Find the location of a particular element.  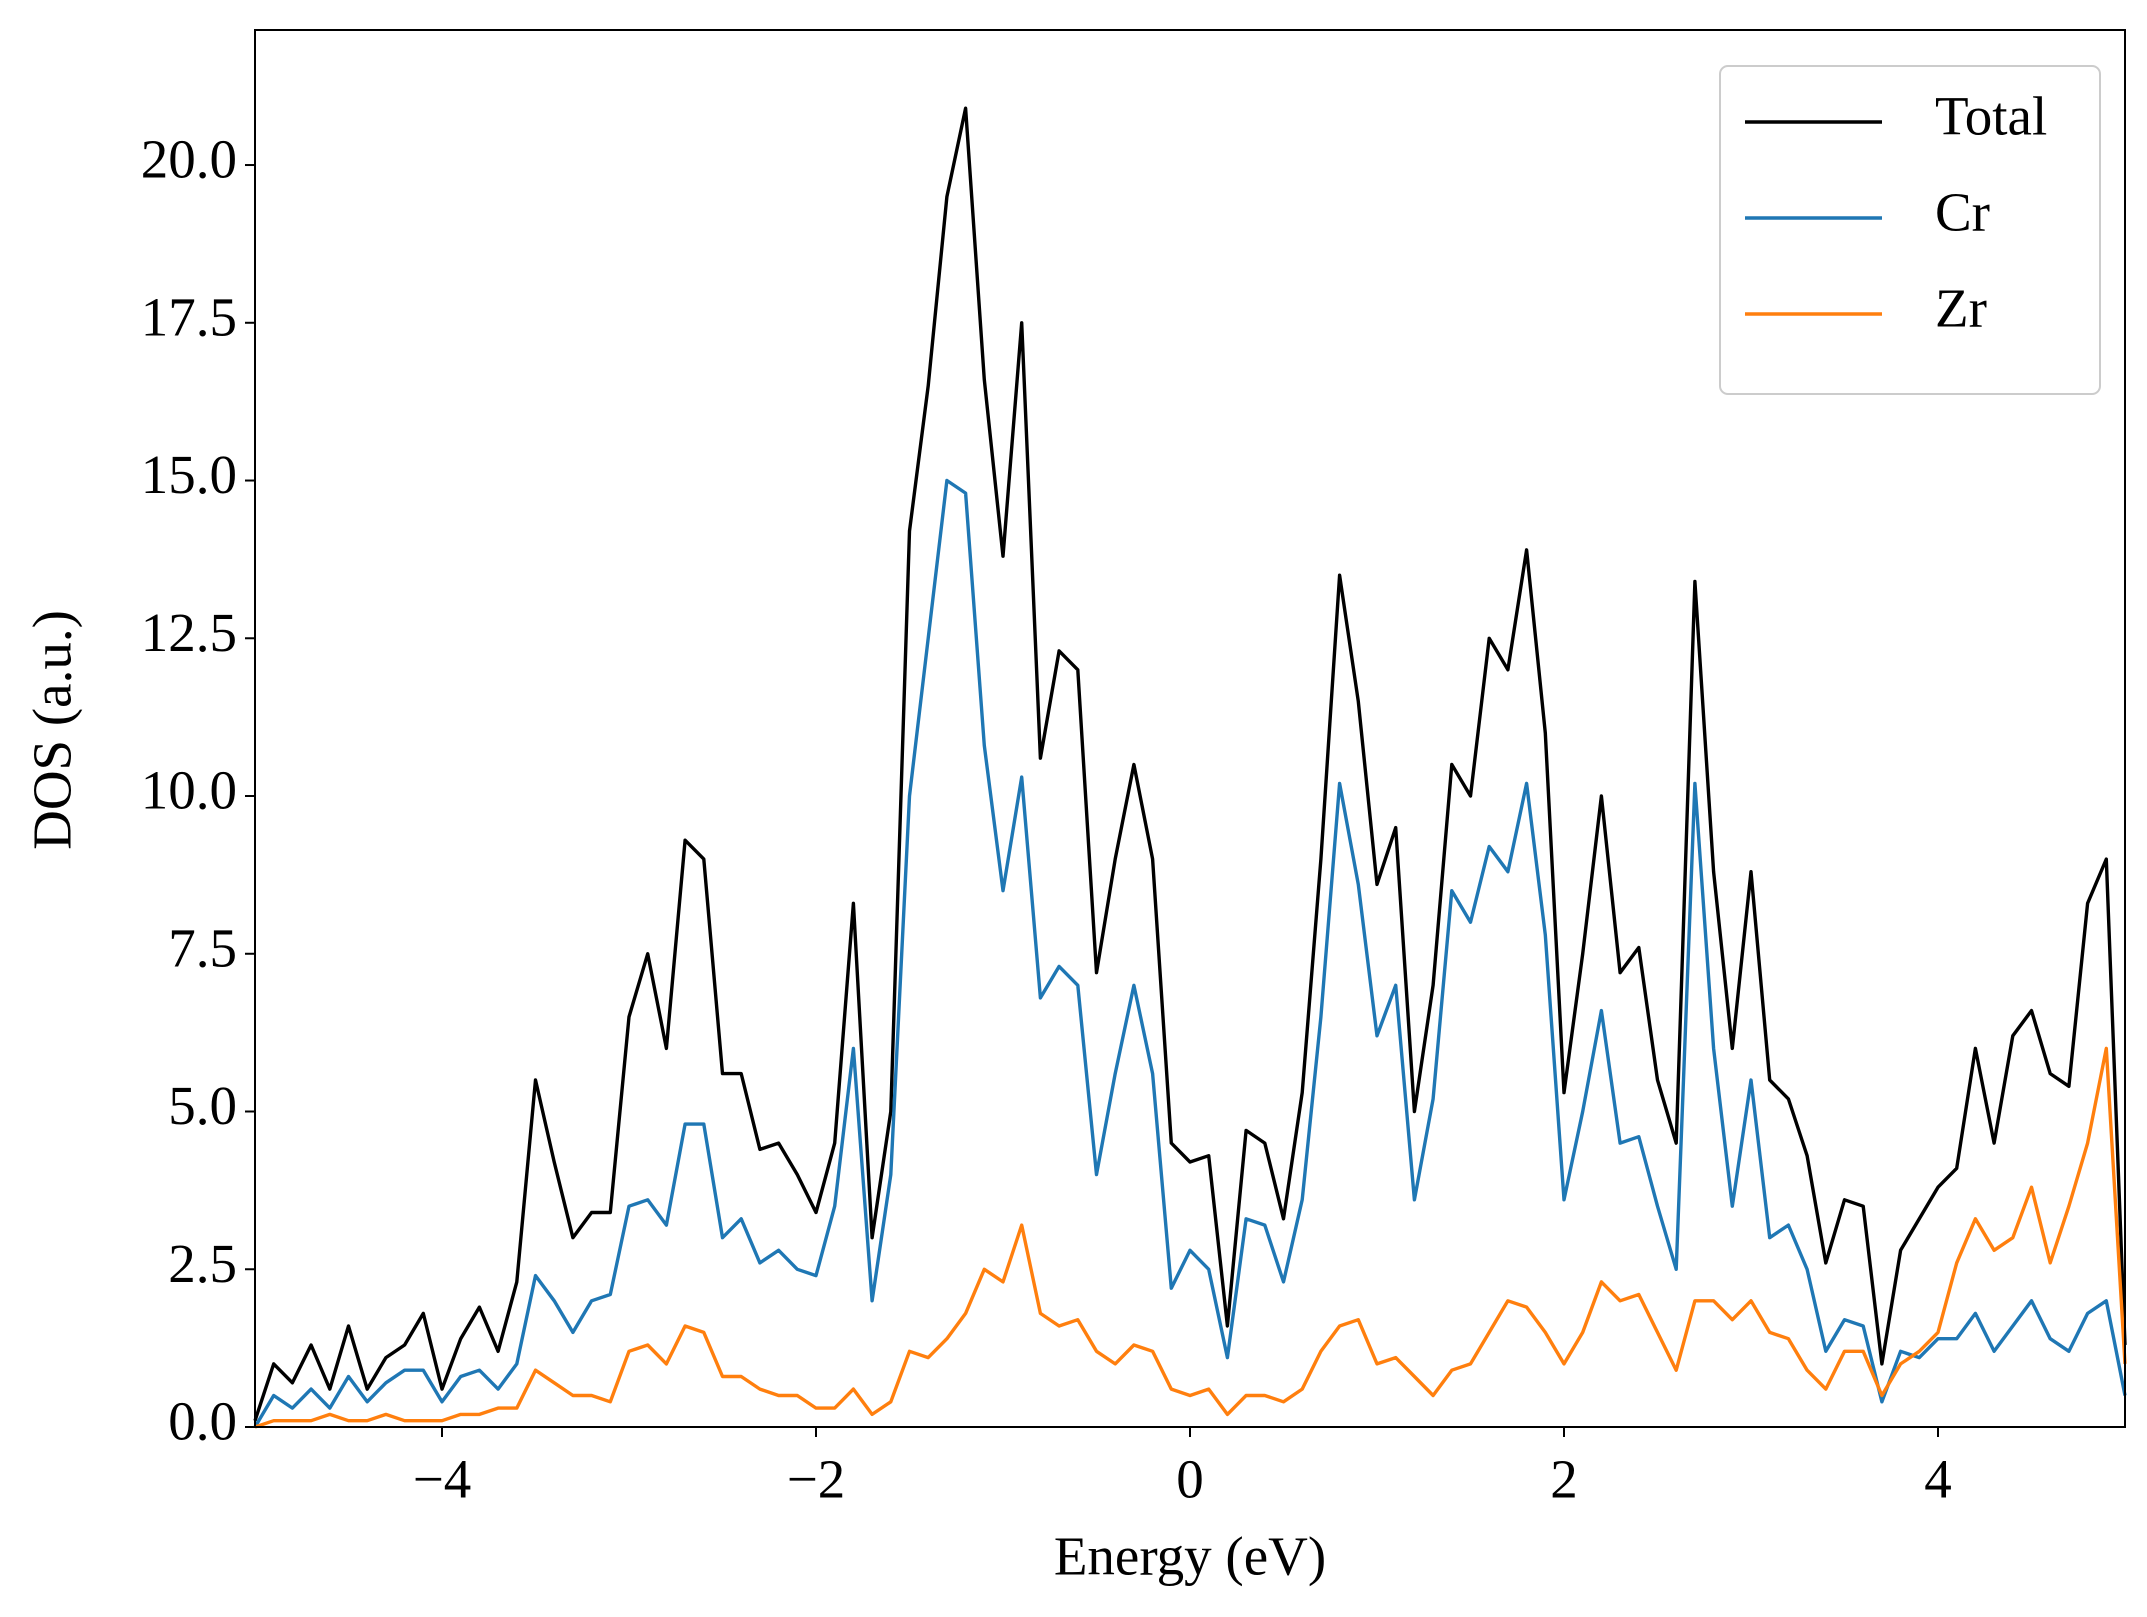

x-tick-label: 4 is located at coordinates (1938, 1479).